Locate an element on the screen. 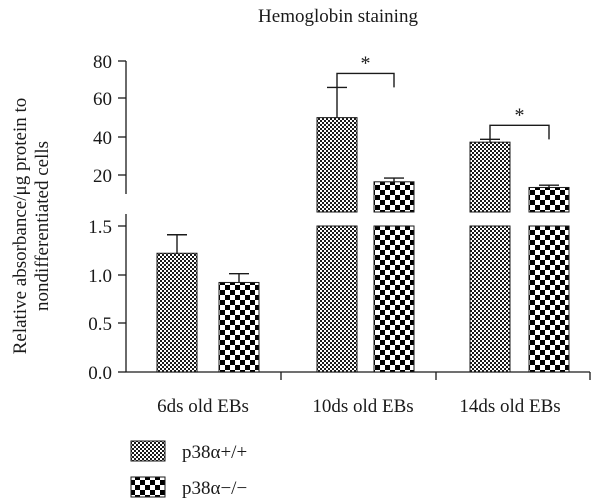  legend: p38α+/+ p38α−/− is located at coordinates (188, 469).